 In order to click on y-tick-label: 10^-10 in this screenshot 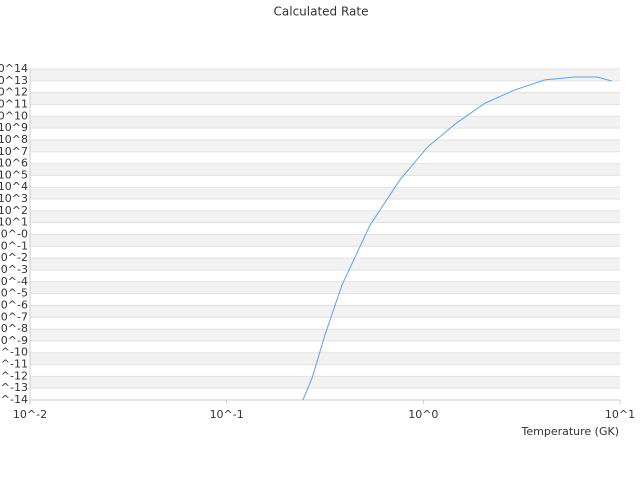, I will do `click(14, 352)`.